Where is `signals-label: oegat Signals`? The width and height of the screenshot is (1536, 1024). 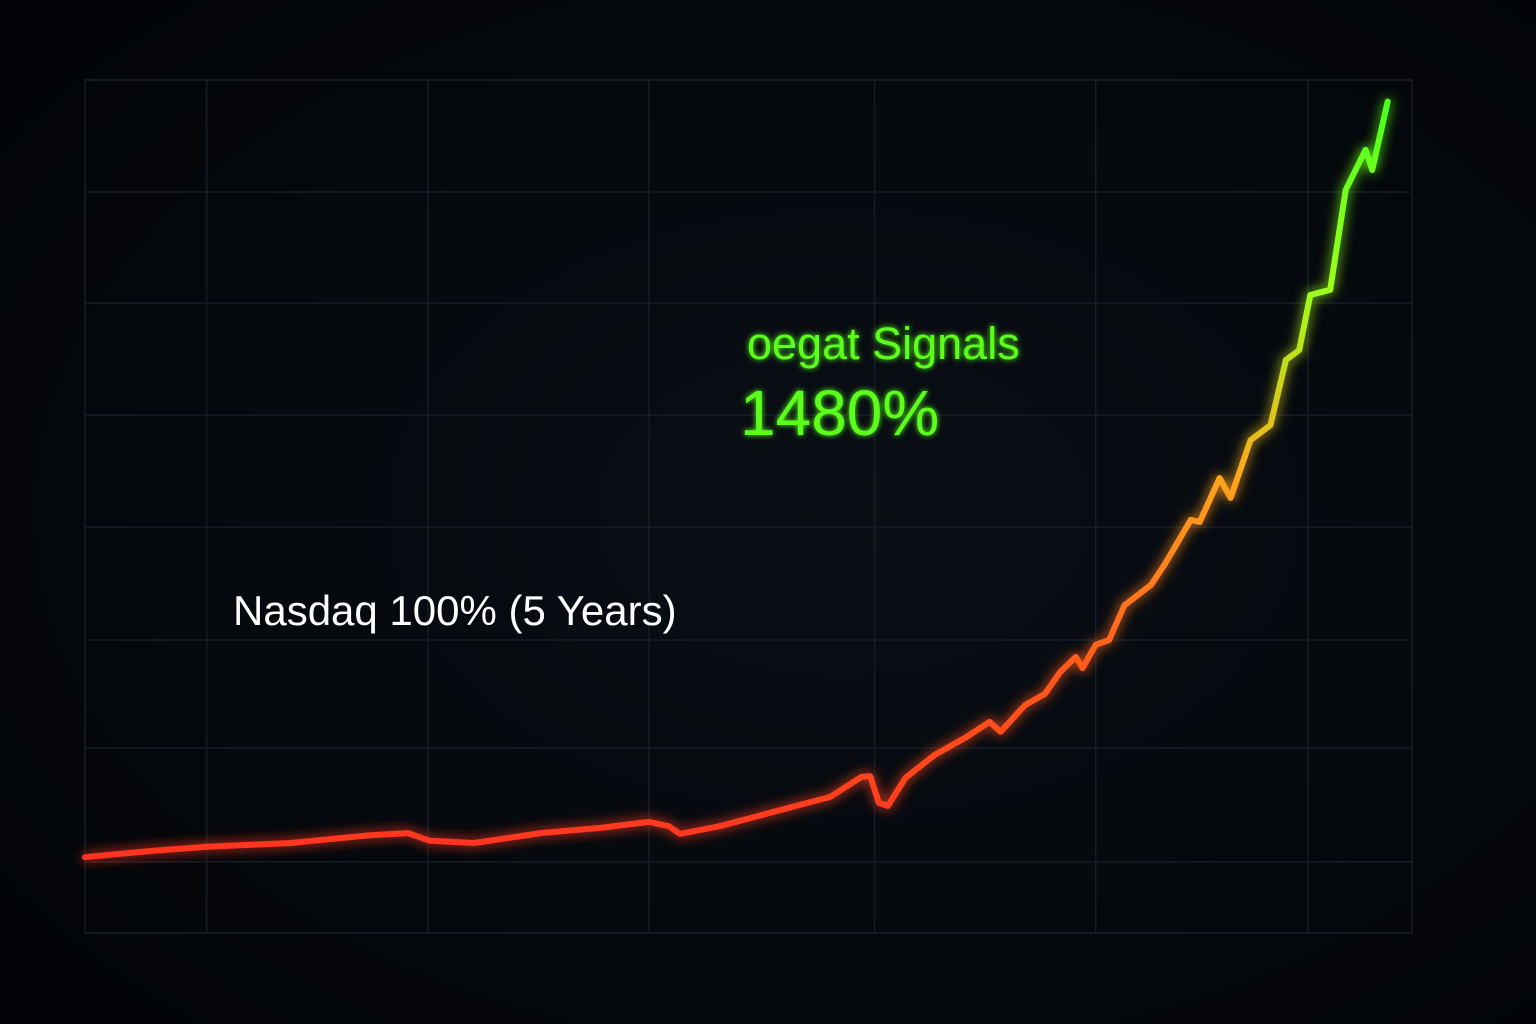 signals-label: oegat Signals is located at coordinates (883, 343).